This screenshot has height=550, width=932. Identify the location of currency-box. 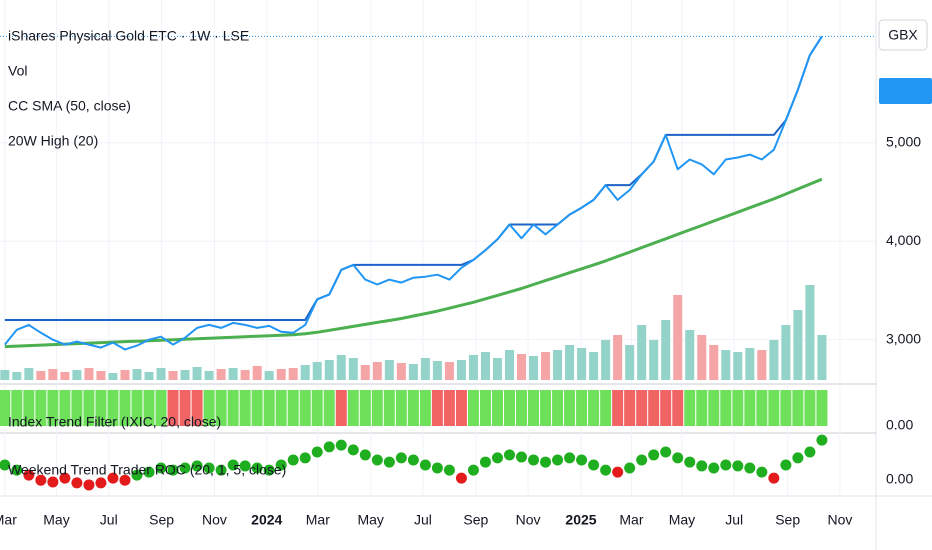
(903, 35).